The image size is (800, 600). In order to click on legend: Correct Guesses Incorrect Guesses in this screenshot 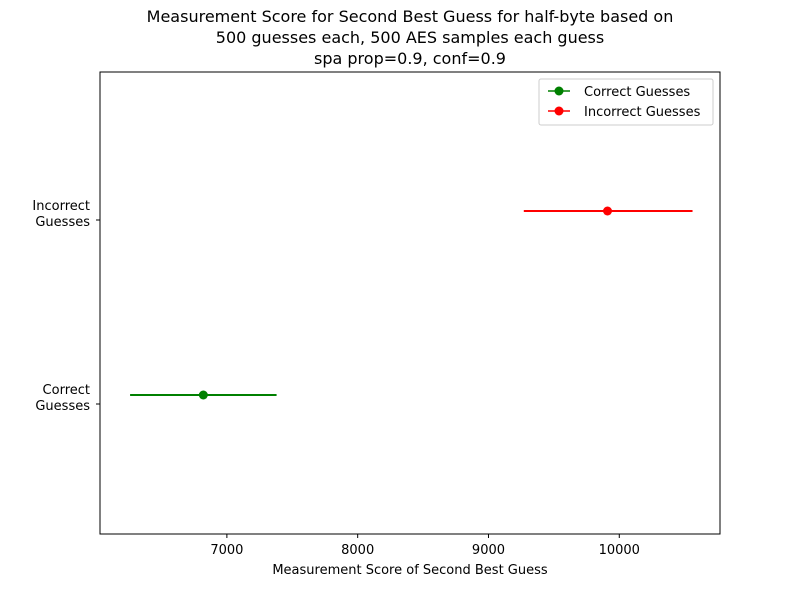, I will do `click(626, 102)`.